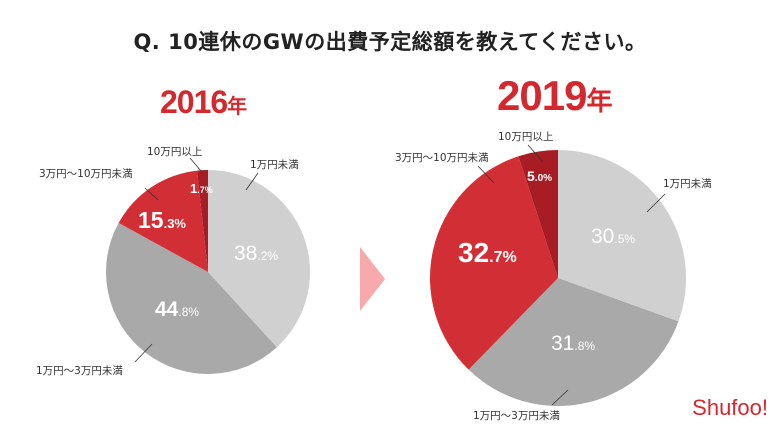  Describe the element at coordinates (151, 220) in the screenshot. I see `data-label-int: 15` at that location.